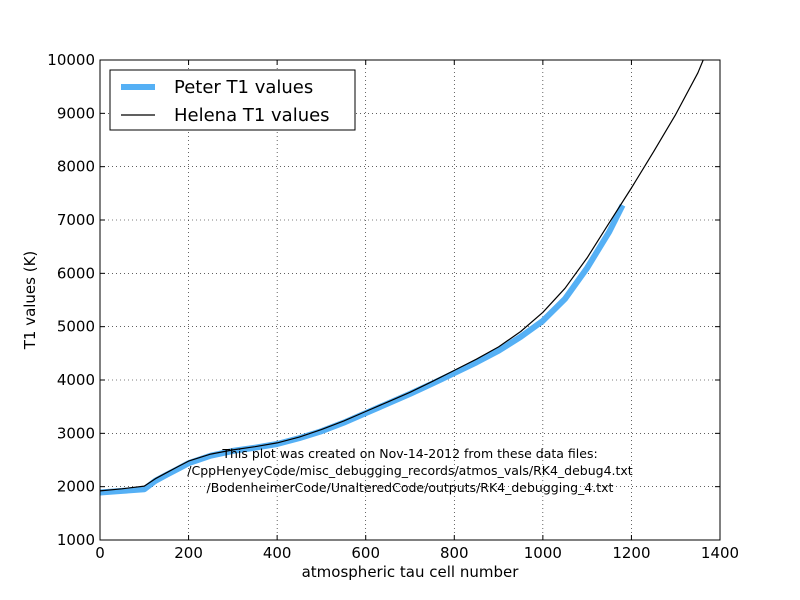  What do you see at coordinates (100, 553) in the screenshot?
I see `x-tick-label: 0` at bounding box center [100, 553].